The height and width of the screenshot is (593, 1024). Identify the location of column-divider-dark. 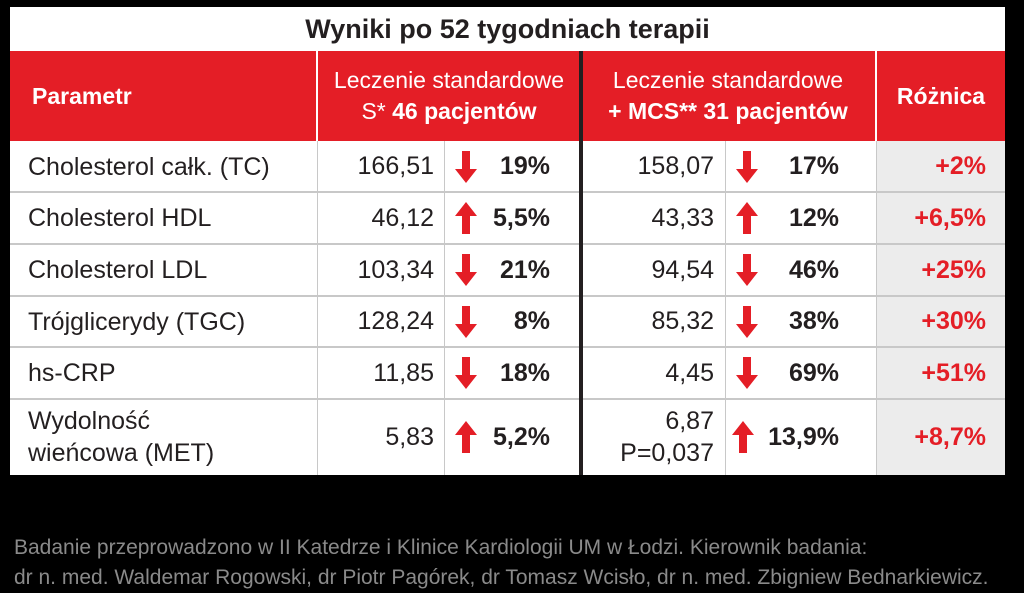
(581, 308).